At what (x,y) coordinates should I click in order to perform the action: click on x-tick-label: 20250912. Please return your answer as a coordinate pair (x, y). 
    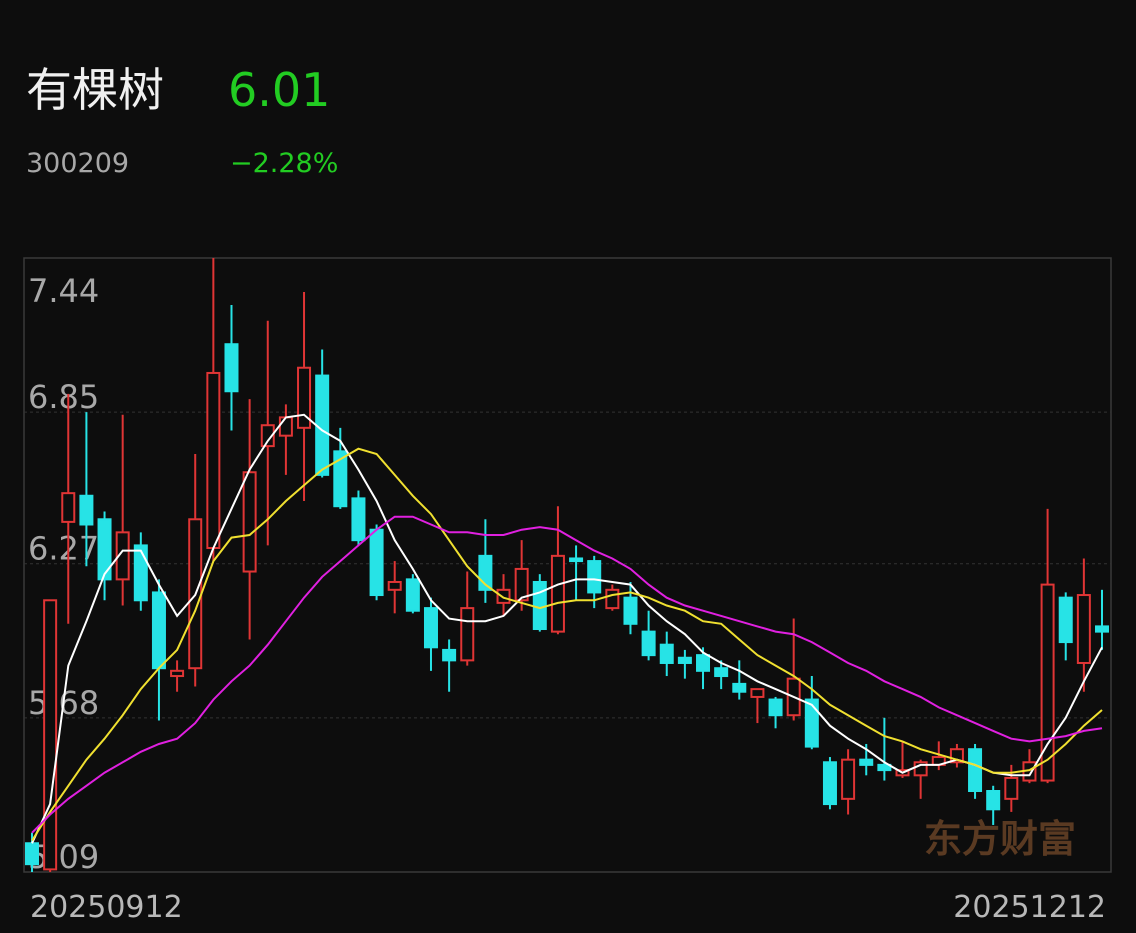
    Looking at the image, I should click on (106, 907).